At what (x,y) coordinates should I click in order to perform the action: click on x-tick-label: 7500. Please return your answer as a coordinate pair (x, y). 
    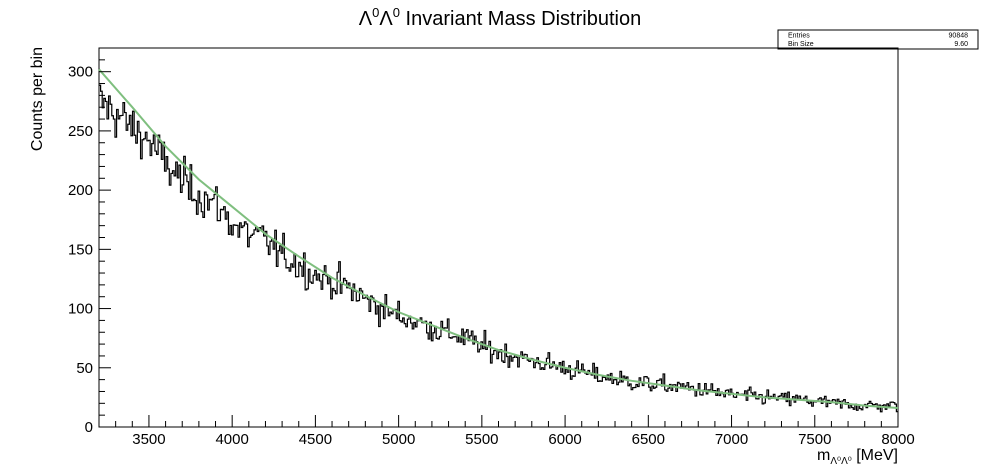
    Looking at the image, I should click on (814, 439).